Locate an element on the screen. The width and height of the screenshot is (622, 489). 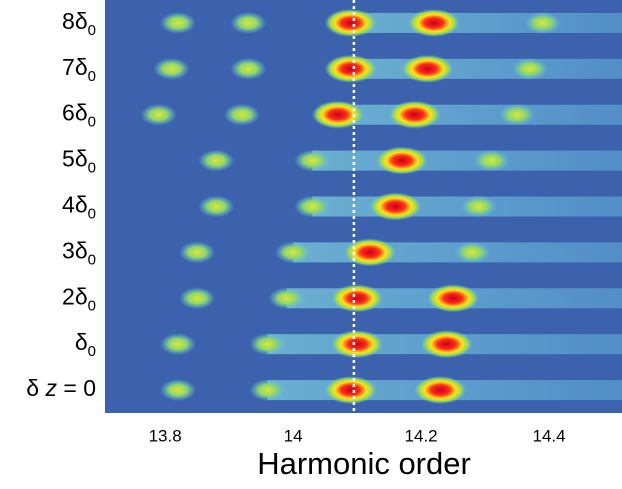
row-label-part: 8δ is located at coordinates (75, 21).